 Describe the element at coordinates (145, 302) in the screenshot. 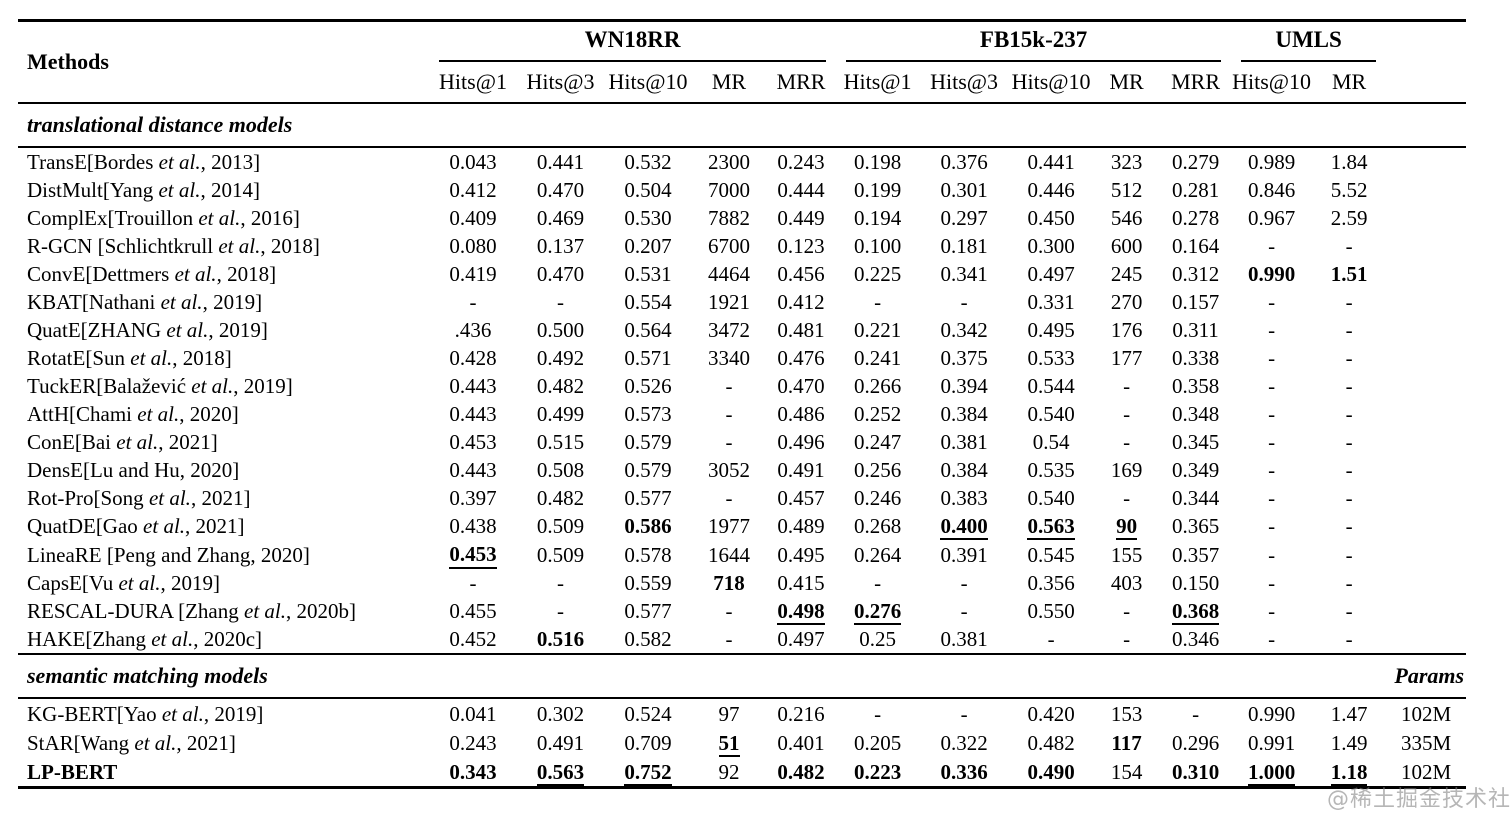

I see `method-cell: KBAT[Nathani et al., 2019]` at that location.